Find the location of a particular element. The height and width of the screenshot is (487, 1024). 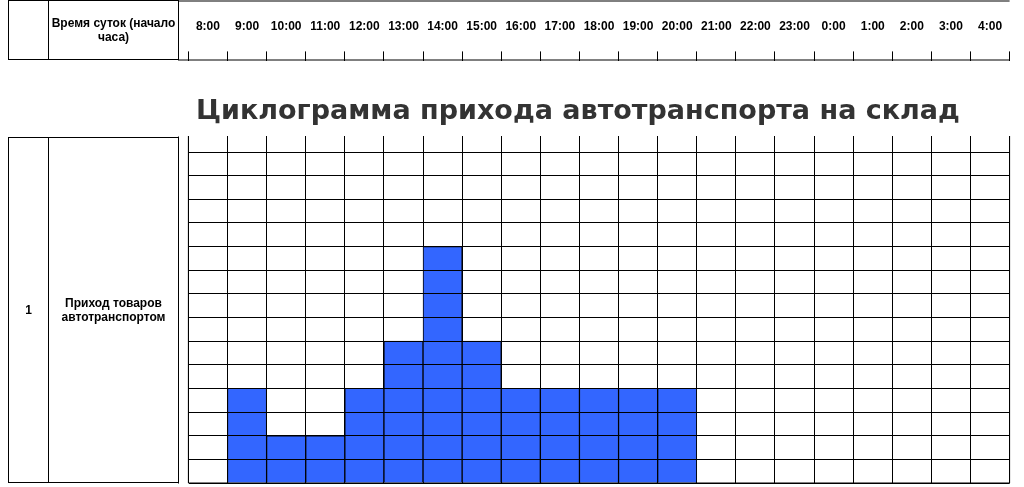

text: Приход товаров автотранспортом is located at coordinates (113, 310).